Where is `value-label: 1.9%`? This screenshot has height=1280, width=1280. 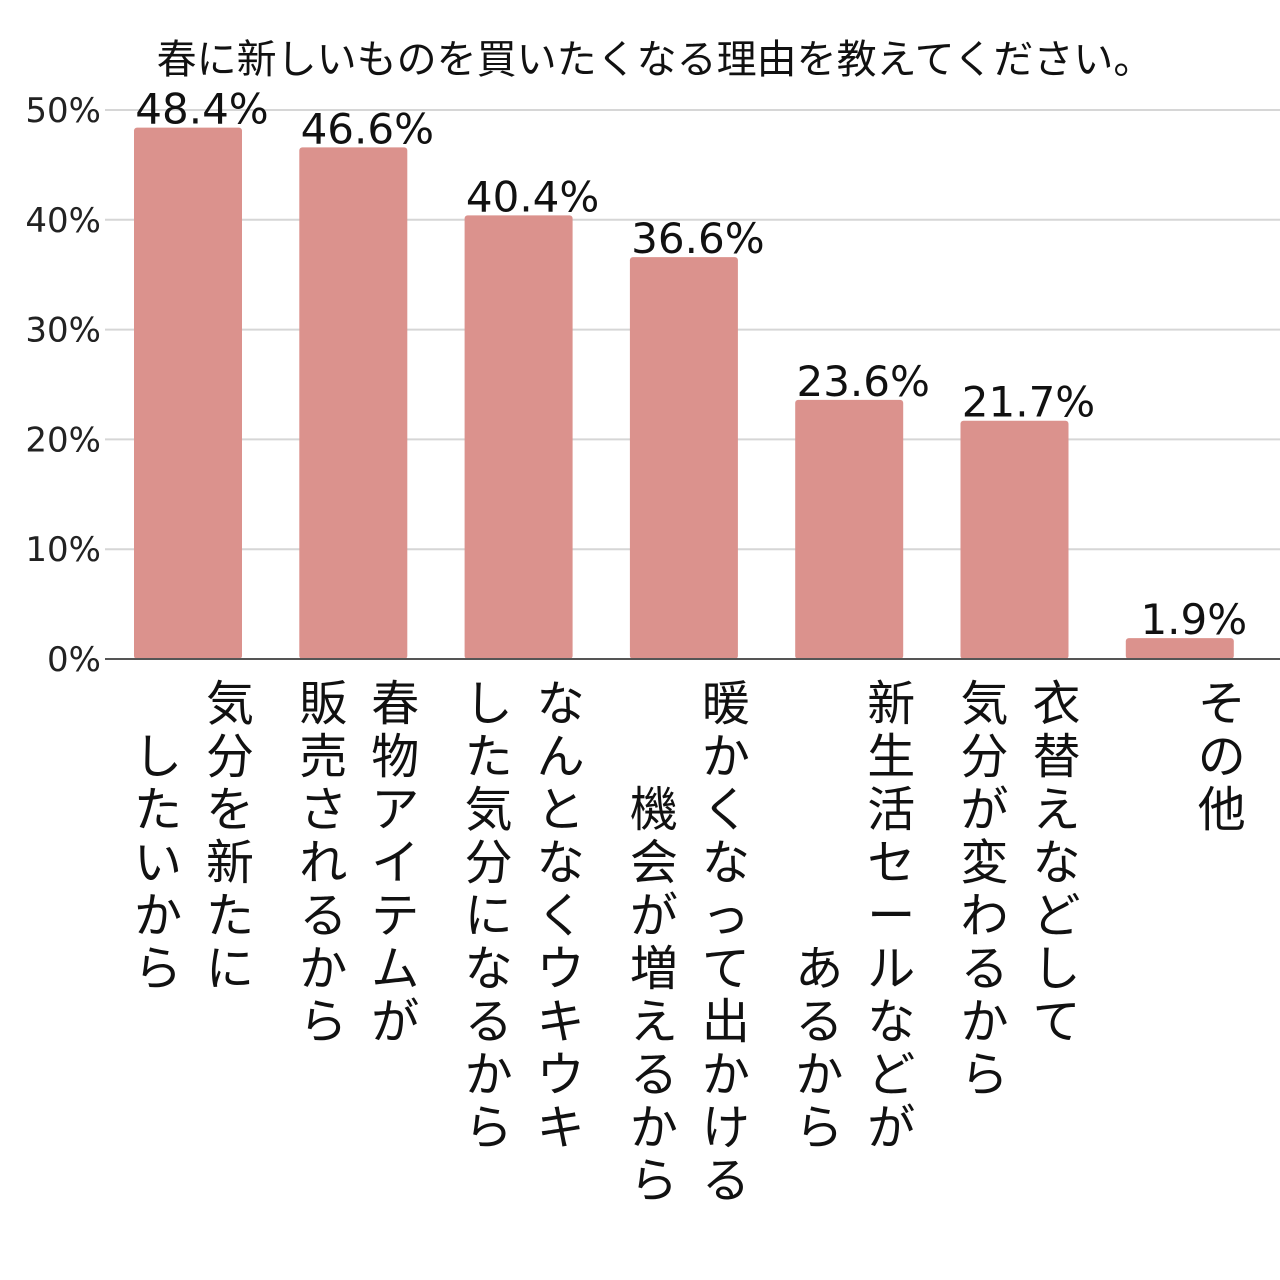 value-label: 1.9% is located at coordinates (1193, 619).